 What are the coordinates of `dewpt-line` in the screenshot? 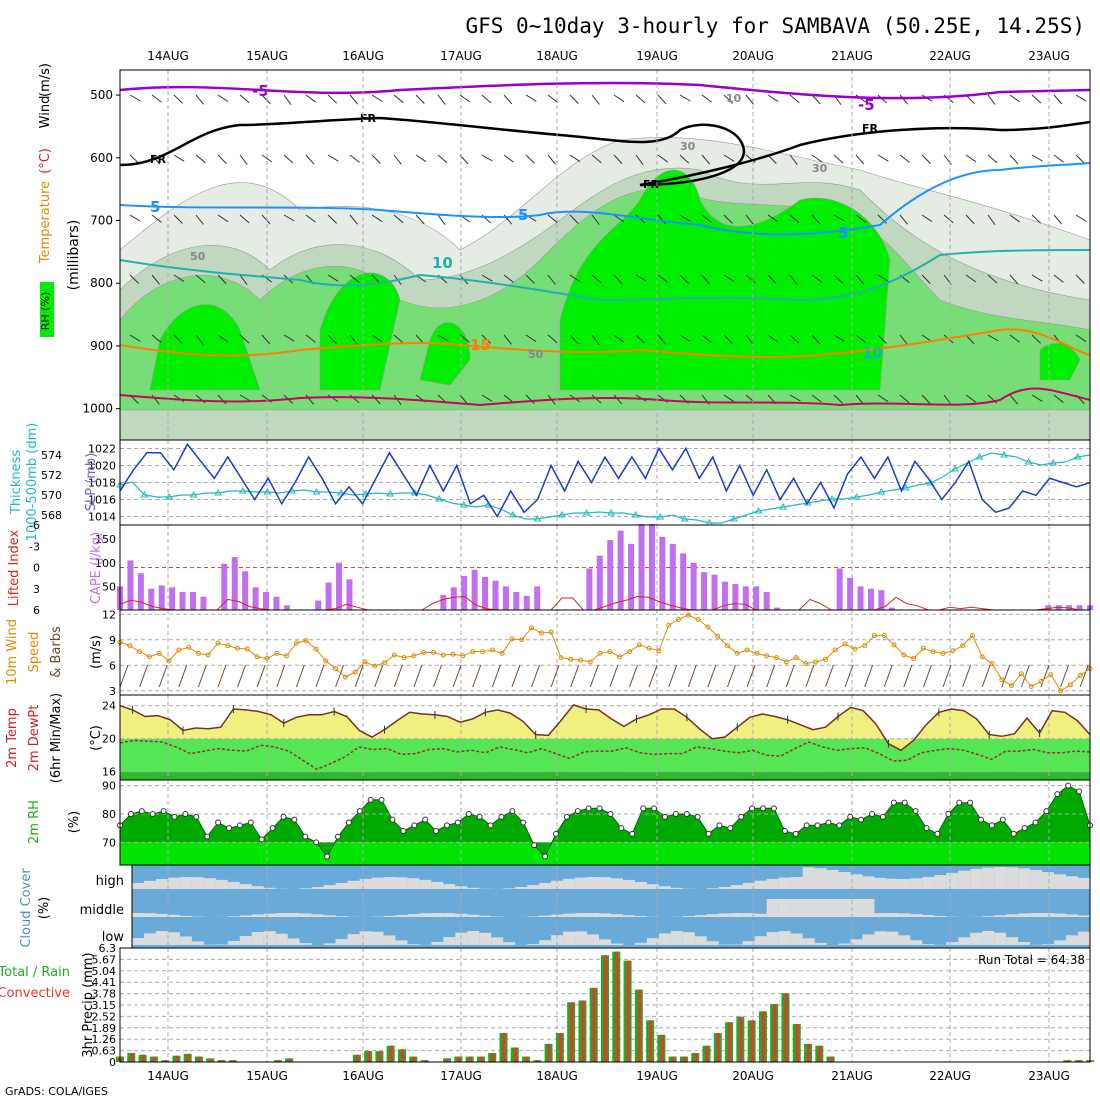 It's located at (605, 755).